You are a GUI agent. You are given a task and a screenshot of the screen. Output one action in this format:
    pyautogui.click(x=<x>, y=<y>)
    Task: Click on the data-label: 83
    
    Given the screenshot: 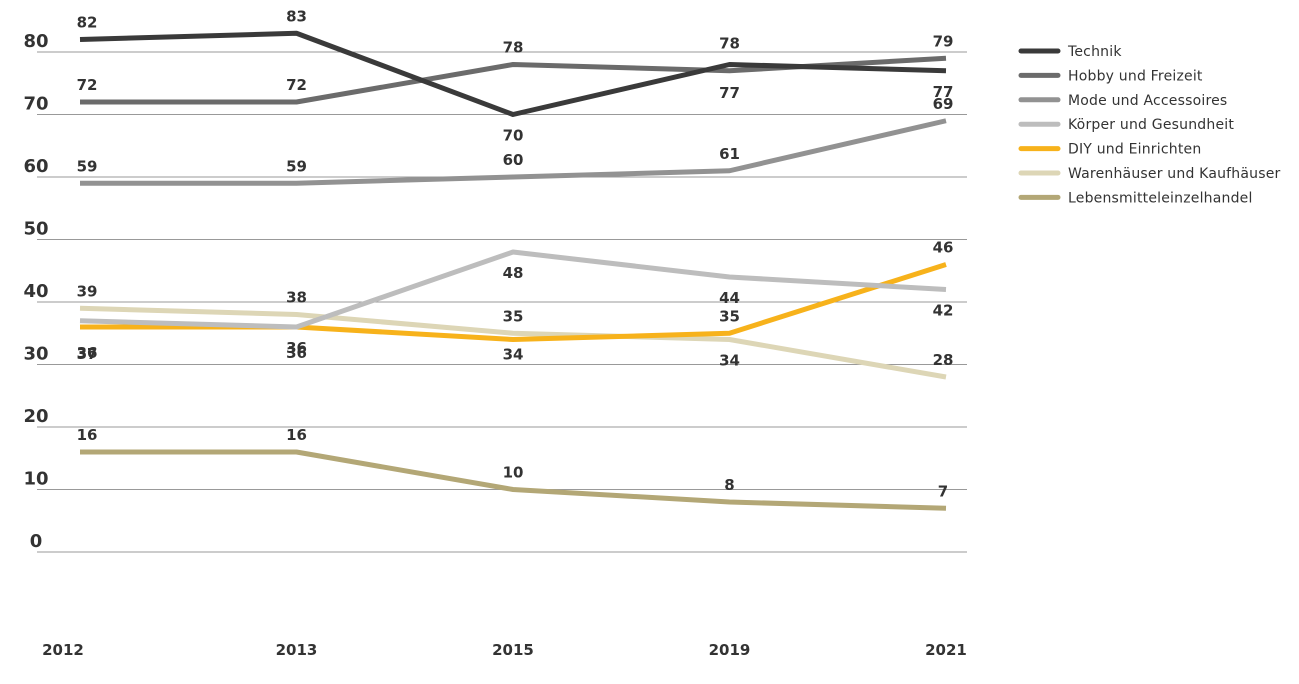 What is the action you would take?
    pyautogui.click(x=296, y=16)
    